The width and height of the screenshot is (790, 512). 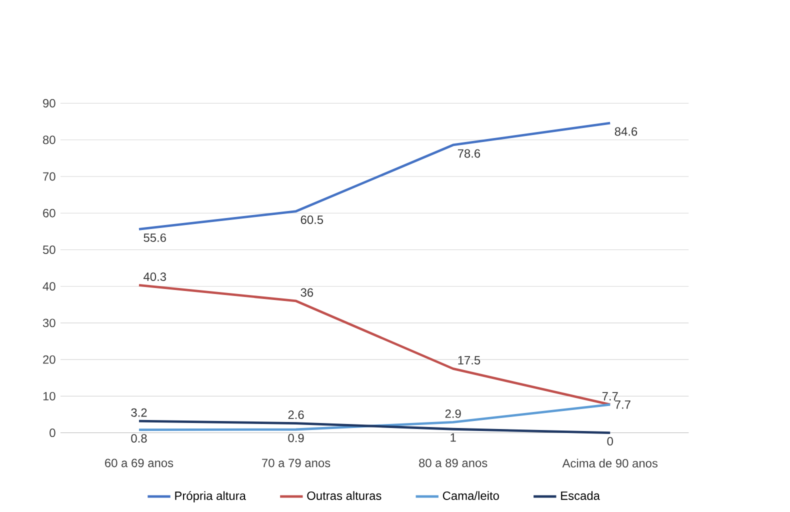 I want to click on x-tick-label: 70 a 79 anos, so click(x=296, y=463).